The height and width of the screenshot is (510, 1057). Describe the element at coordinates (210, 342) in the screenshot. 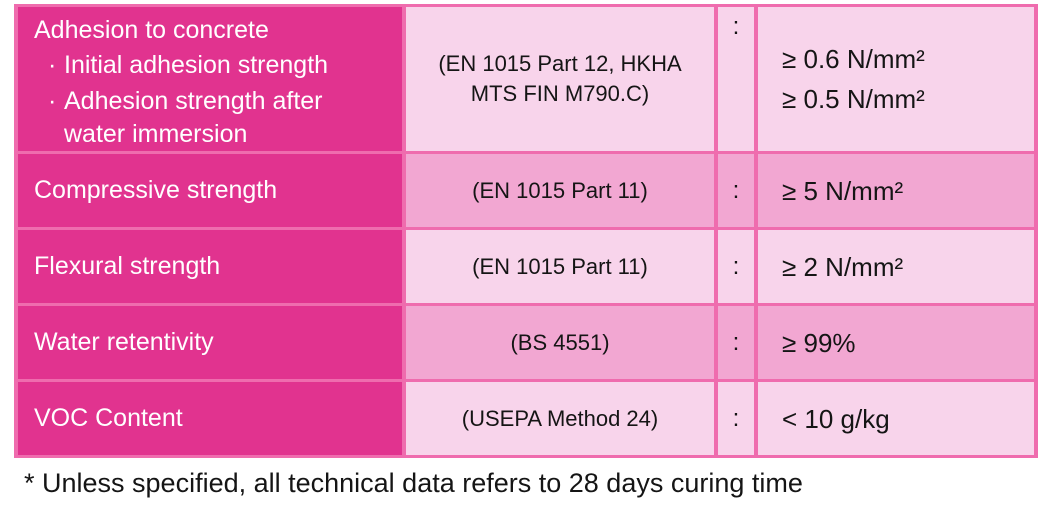

I see `property-cell-water-retentivity: Water retentivity` at that location.